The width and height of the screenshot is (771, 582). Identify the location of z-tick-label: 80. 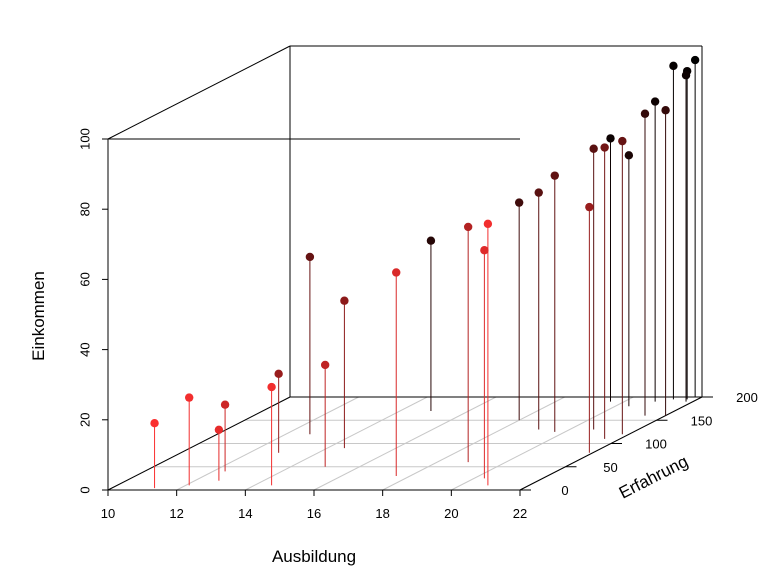
(84, 209).